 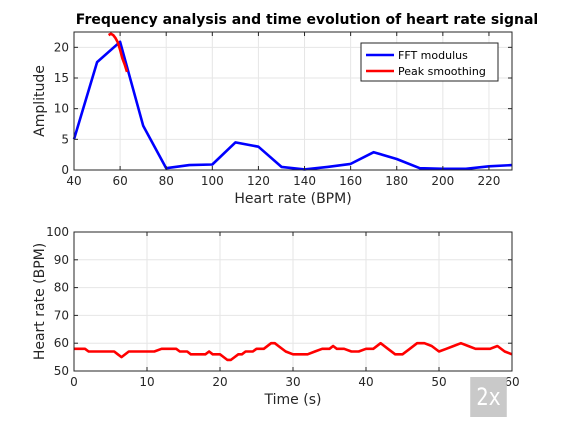 What do you see at coordinates (40, 101) in the screenshot?
I see `y-axis-label: Amplitude` at bounding box center [40, 101].